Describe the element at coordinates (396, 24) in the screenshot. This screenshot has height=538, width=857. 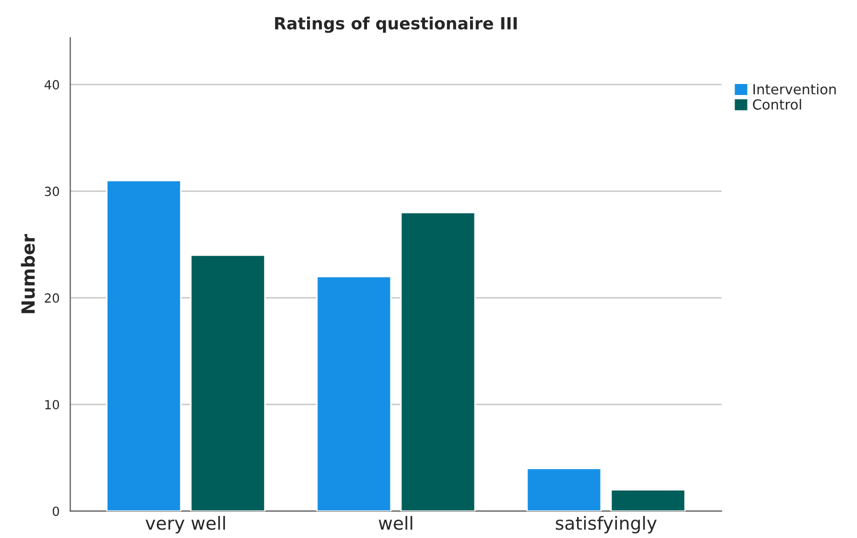
I see `chart-title: Ratings of questionaire III` at that location.